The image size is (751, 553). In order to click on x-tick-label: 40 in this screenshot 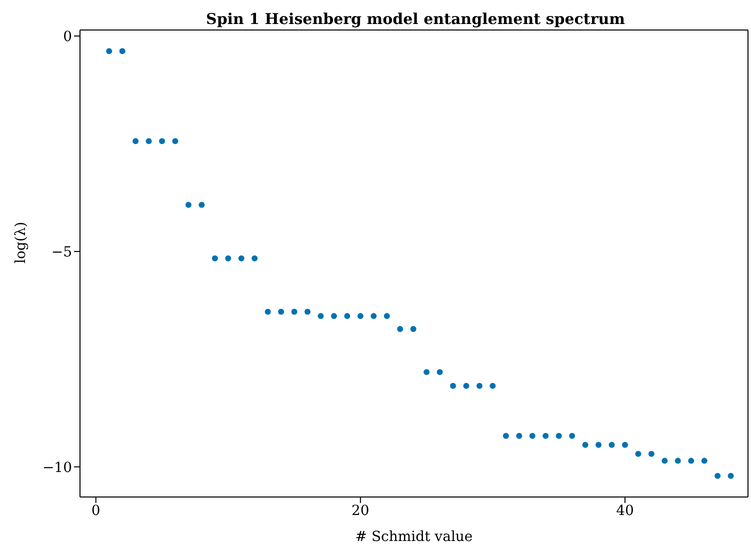, I will do `click(625, 510)`.